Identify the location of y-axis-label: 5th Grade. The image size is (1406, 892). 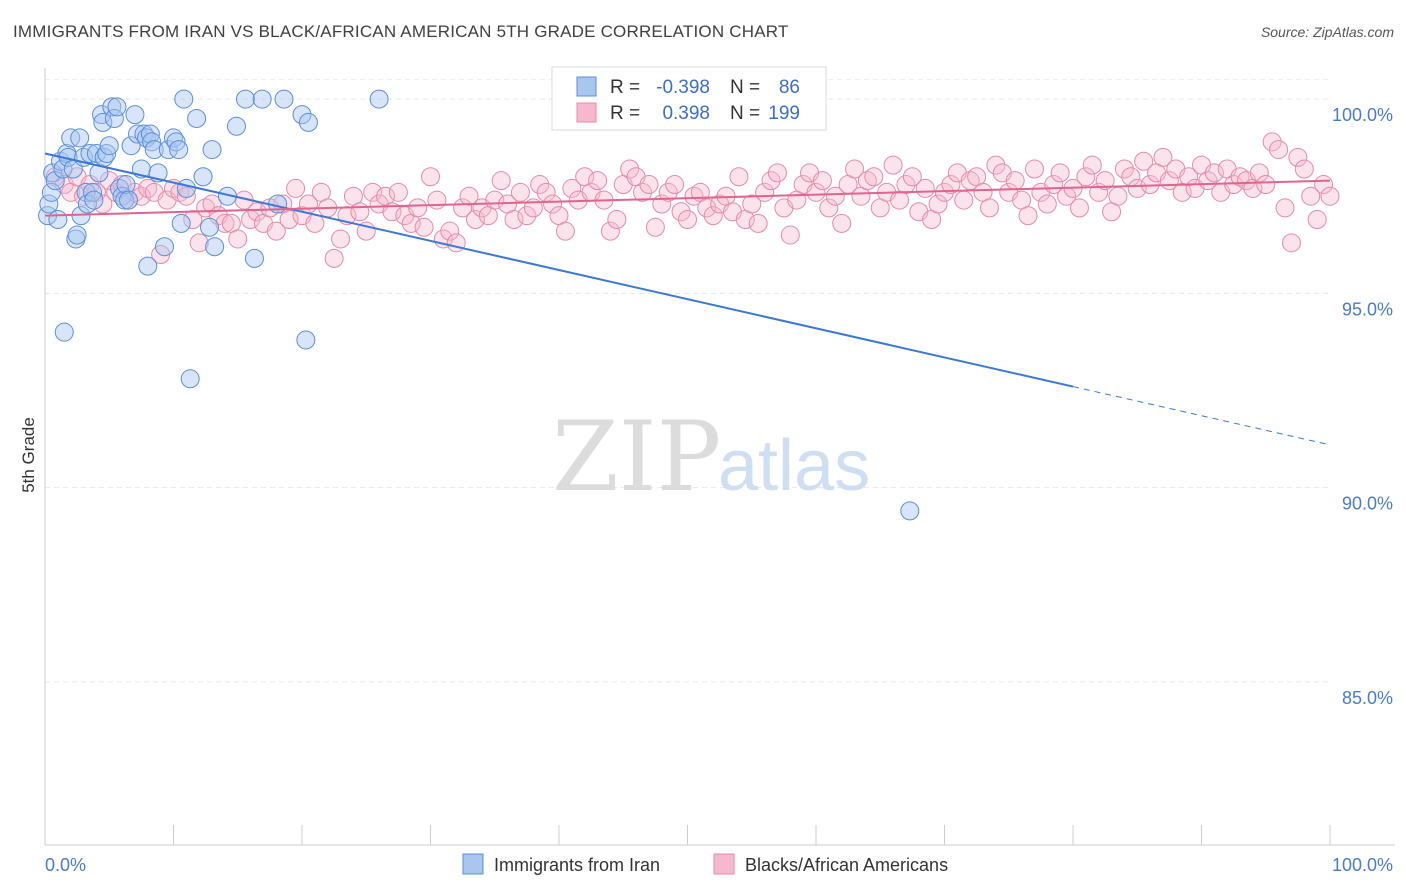
(28, 455).